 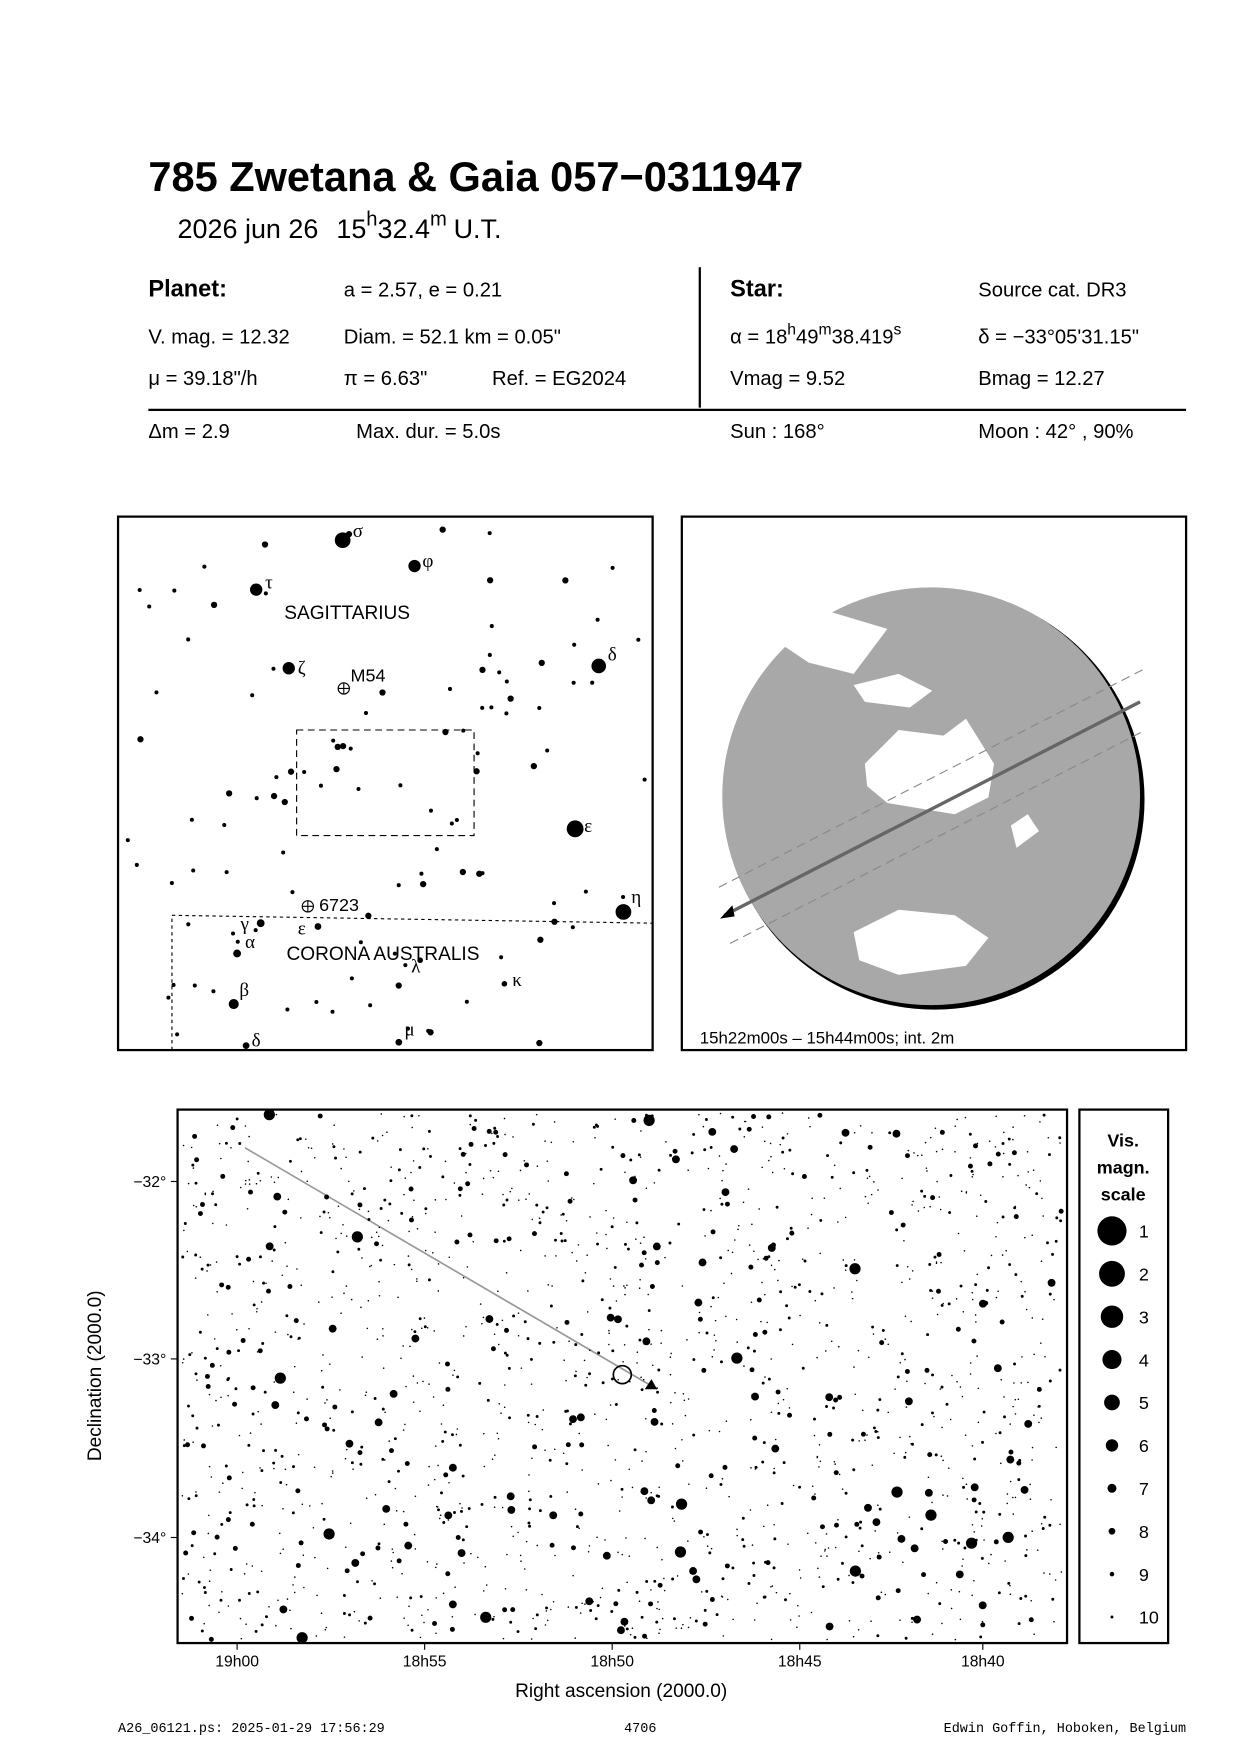 What do you see at coordinates (416, 967) in the screenshot?
I see `star-label: λ` at bounding box center [416, 967].